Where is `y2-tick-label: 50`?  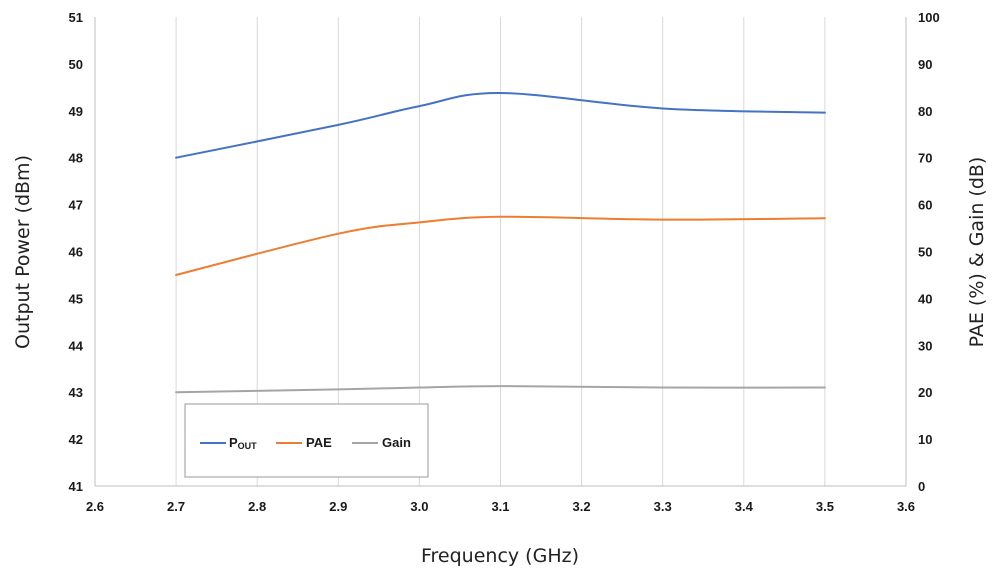 y2-tick-label: 50 is located at coordinates (925, 252).